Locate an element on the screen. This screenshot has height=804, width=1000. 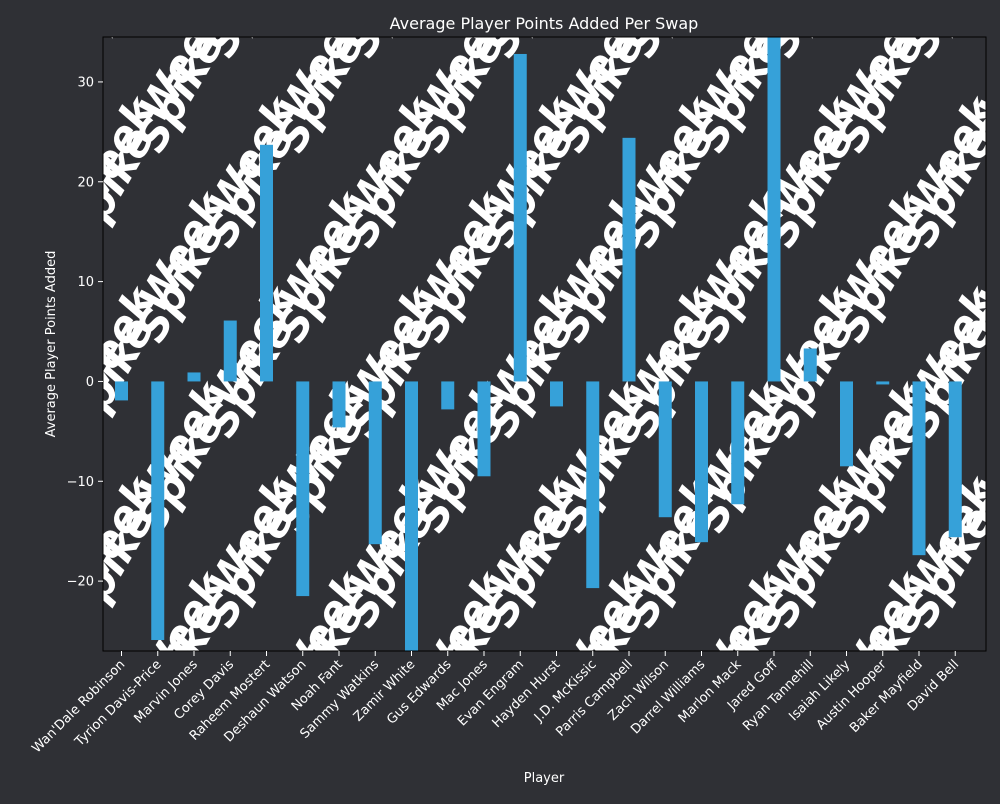
y-tick-label: 20 is located at coordinates (85, 182).